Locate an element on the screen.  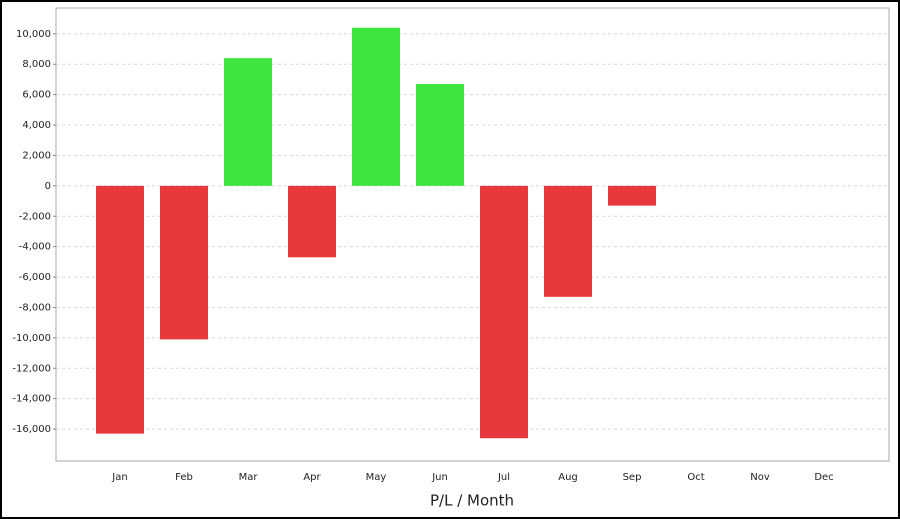
x-tick-label: May is located at coordinates (376, 477).